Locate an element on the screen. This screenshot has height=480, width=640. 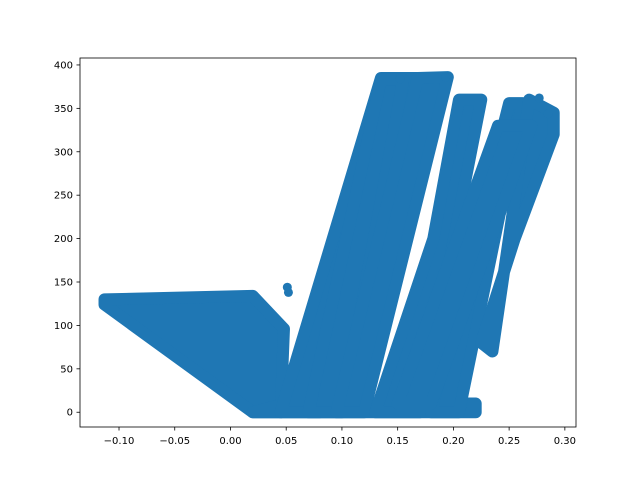
x-tick-label: 0.20 is located at coordinates (453, 441).